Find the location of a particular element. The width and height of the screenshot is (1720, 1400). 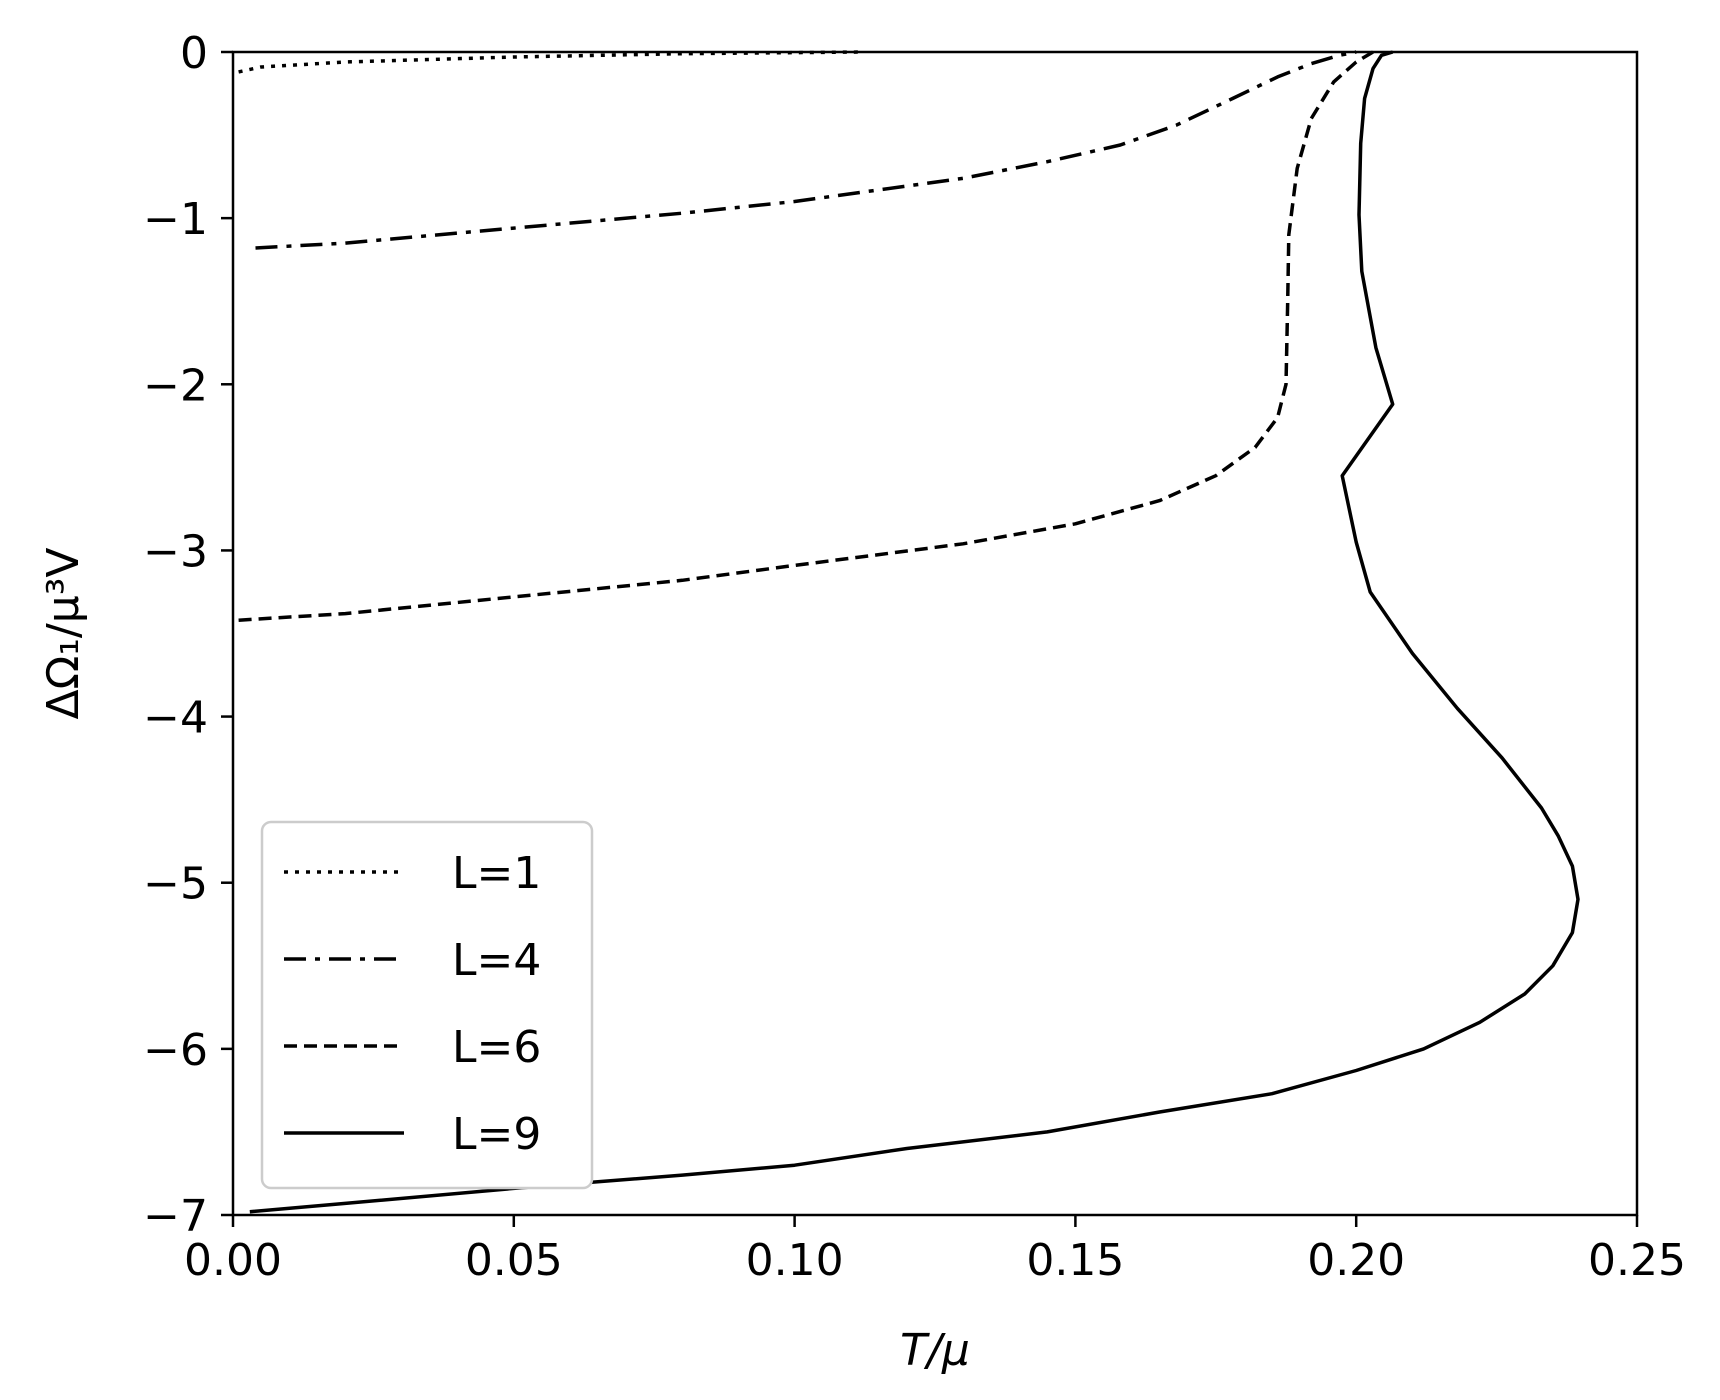

legend-label: L=6 is located at coordinates (496, 1047).